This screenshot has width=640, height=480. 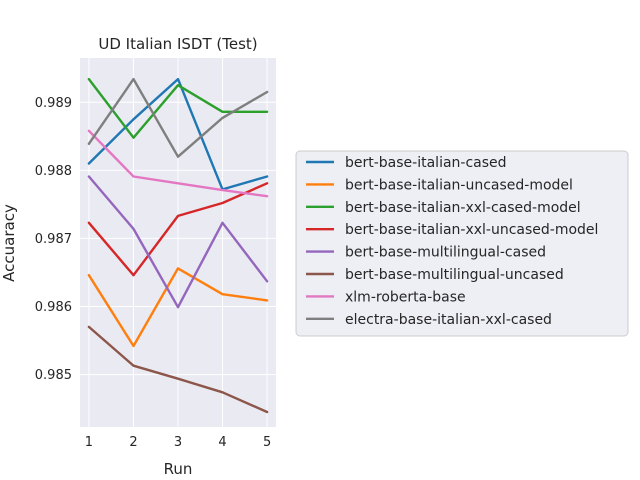 What do you see at coordinates (178, 469) in the screenshot?
I see `x-axis-label: Run` at bounding box center [178, 469].